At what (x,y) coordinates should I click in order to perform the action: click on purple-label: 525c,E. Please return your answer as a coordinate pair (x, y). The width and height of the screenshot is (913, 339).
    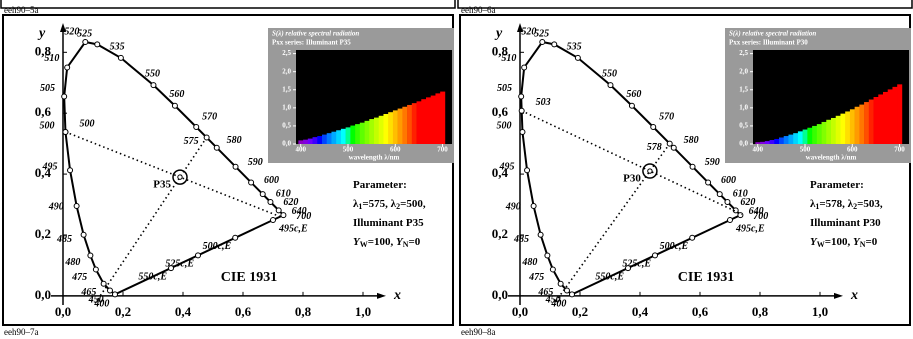
    Looking at the image, I should click on (636, 264).